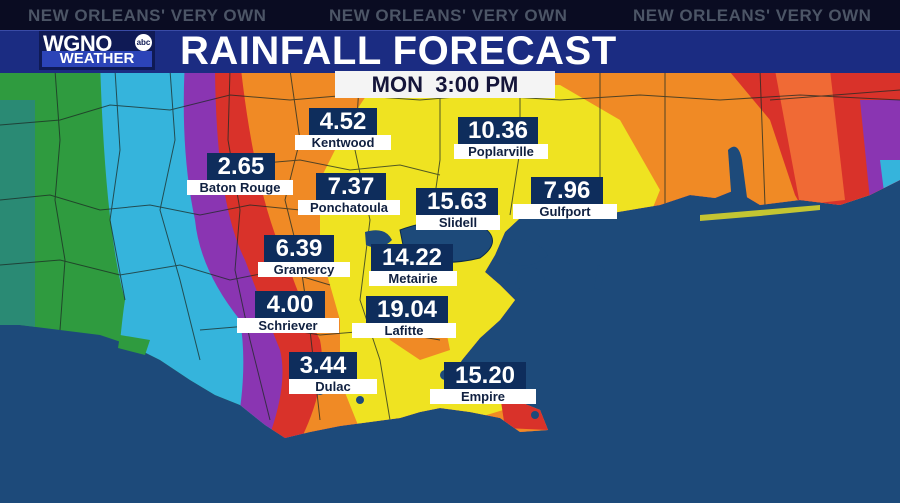 The width and height of the screenshot is (900, 503). Describe the element at coordinates (398, 51) in the screenshot. I see `page-title: RAINFALL FORECAST` at that location.